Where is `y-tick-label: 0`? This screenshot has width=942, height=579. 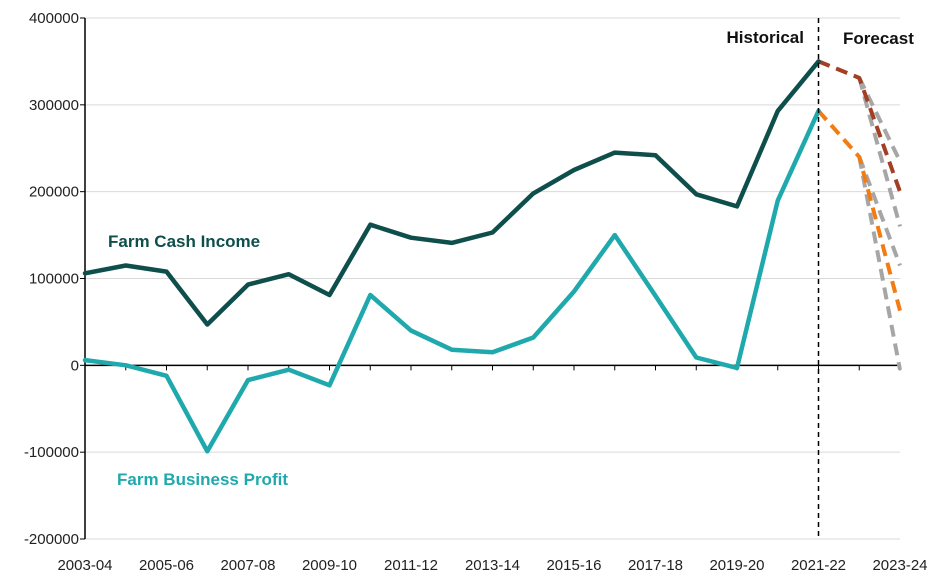
y-tick-label: 0 is located at coordinates (75, 365).